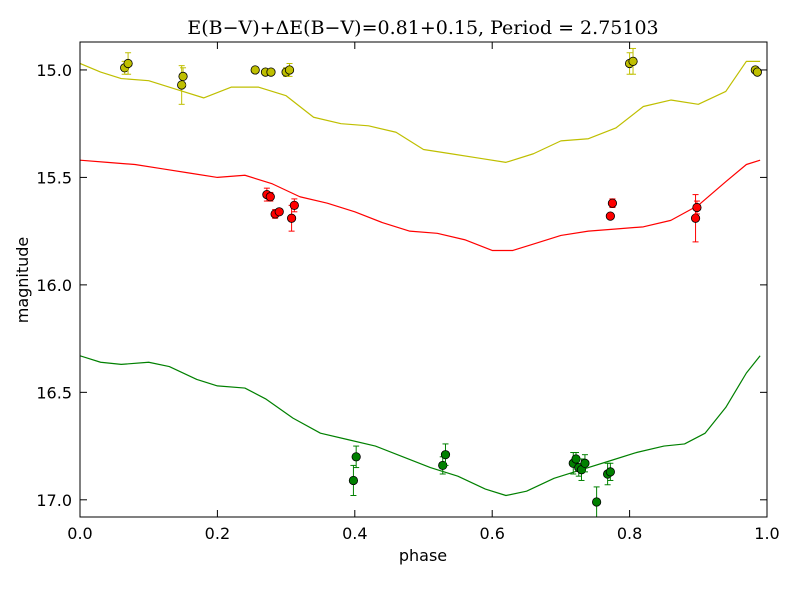 The image size is (800, 600). Describe the element at coordinates (54, 177) in the screenshot. I see `y-tick-label: 15.5` at that location.